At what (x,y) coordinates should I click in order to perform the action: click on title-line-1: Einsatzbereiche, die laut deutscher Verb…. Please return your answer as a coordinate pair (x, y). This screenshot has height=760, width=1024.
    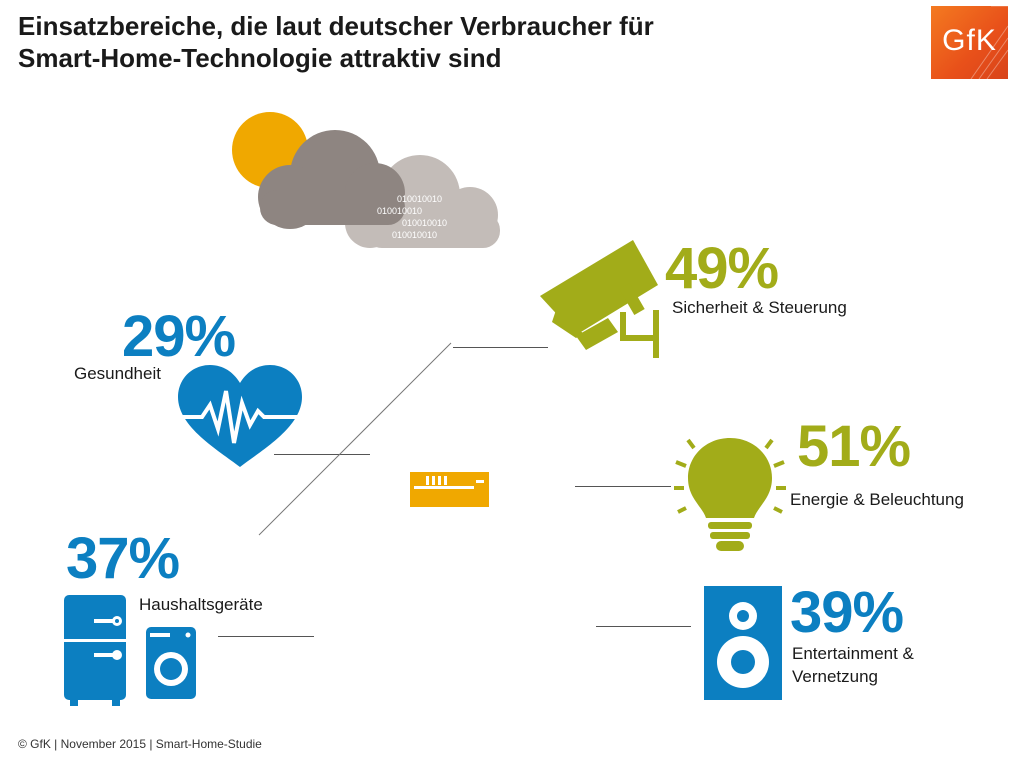
    Looking at the image, I should click on (336, 26).